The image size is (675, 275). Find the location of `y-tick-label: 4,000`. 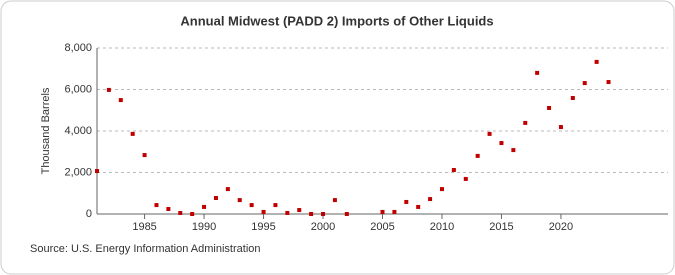

y-tick-label: 4,000 is located at coordinates (78, 131).